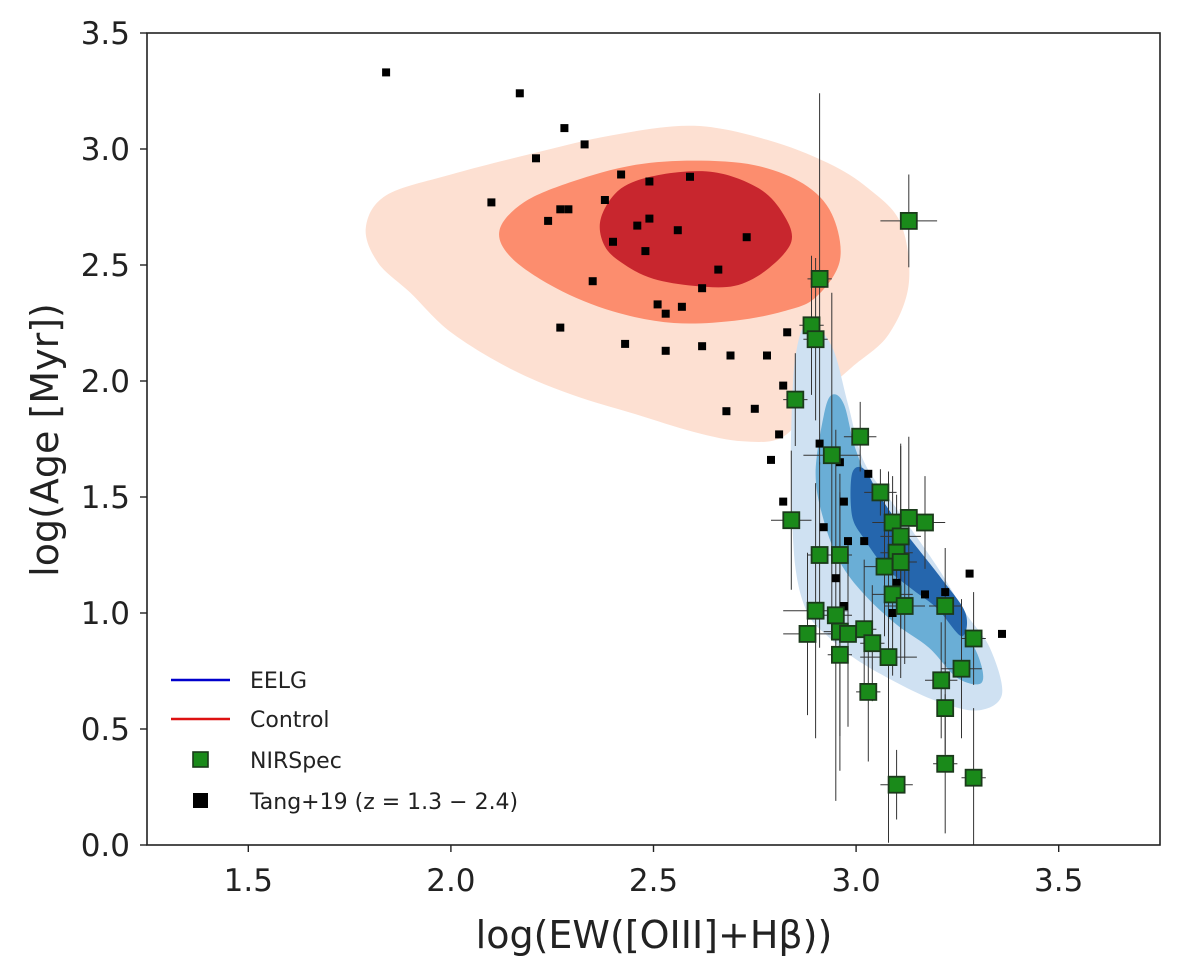  Describe the element at coordinates (105, 34) in the screenshot. I see `y-tick-label: 3.5` at that location.